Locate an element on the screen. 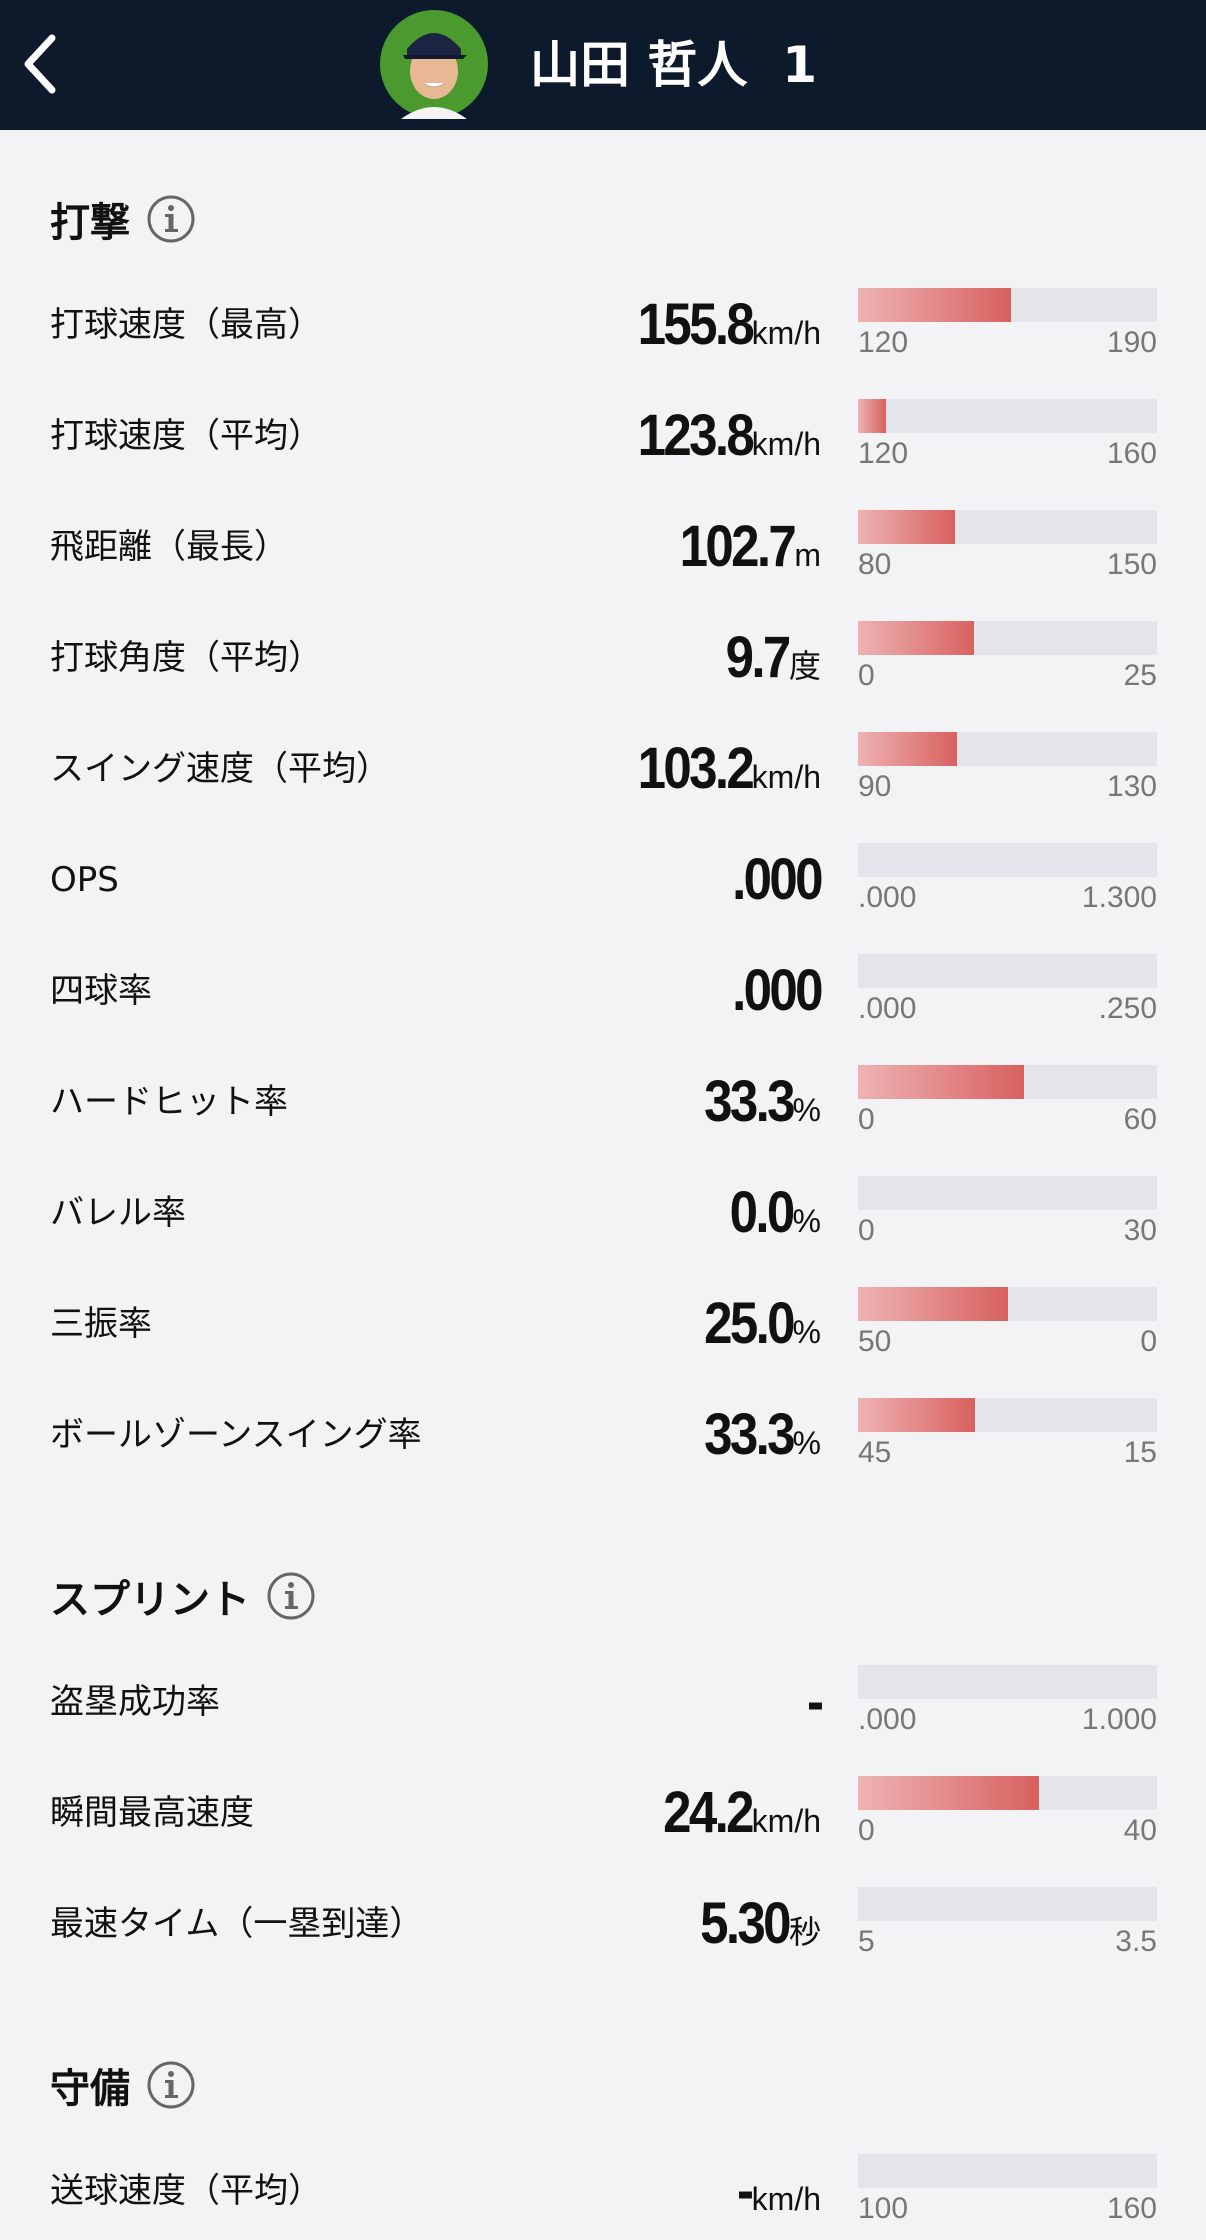 The height and width of the screenshot is (2240, 1206). header: 山田 哲人 1 is located at coordinates (603, 65).